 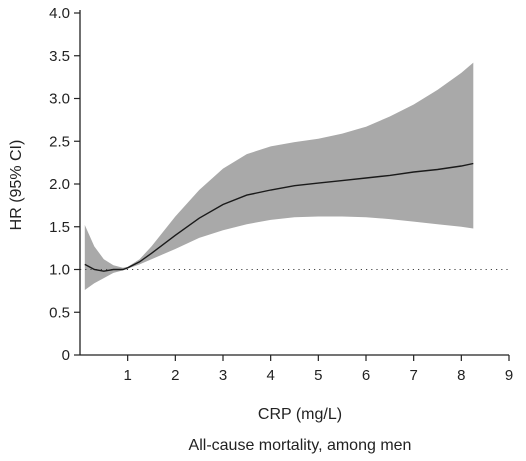 I want to click on x-tick-label: 3, so click(x=223, y=375).